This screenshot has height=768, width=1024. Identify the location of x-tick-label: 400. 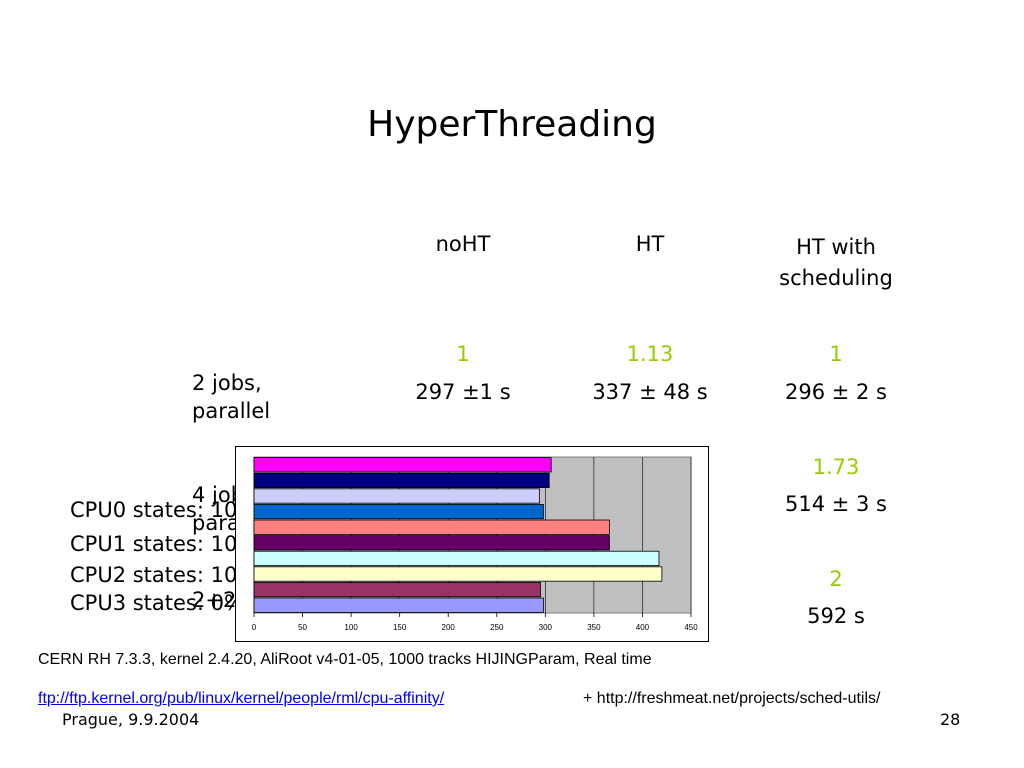
(643, 627).